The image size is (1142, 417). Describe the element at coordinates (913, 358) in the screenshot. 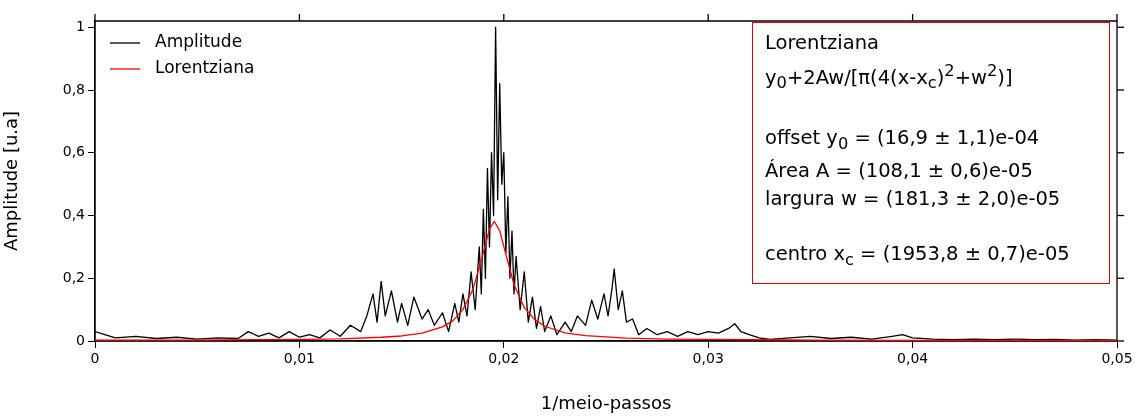

I see `x-tick-label: 0,04` at that location.